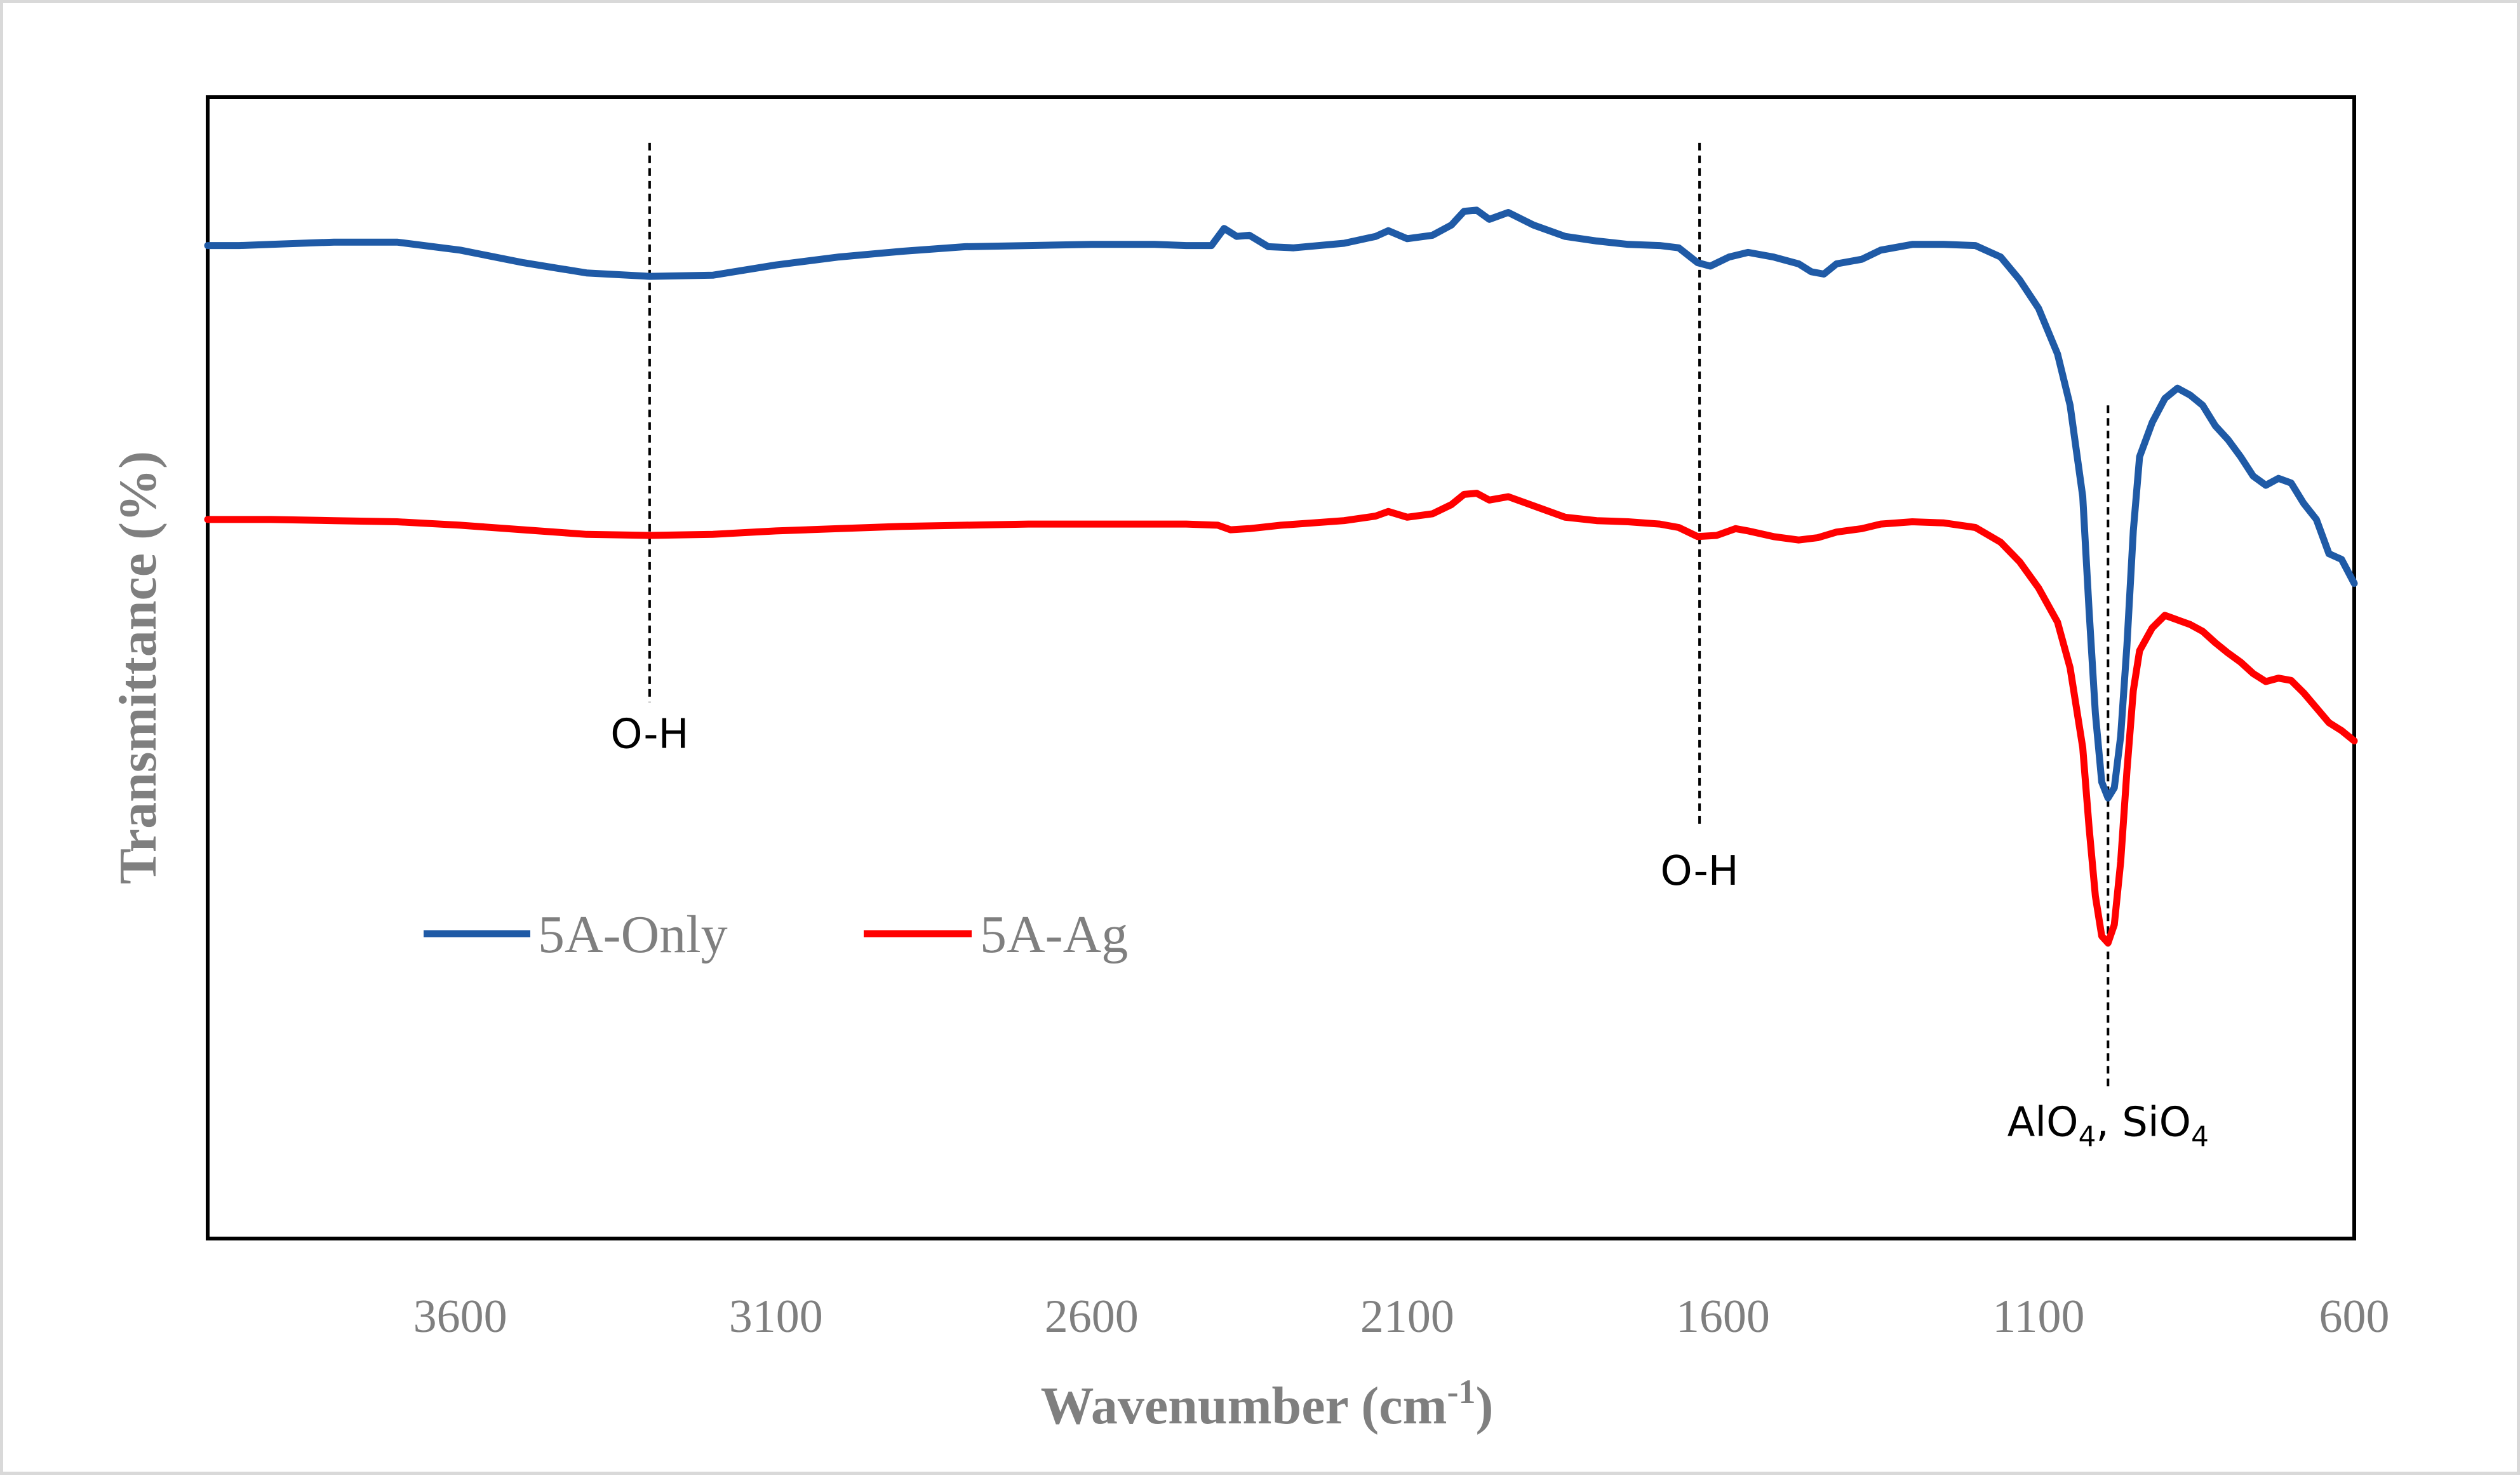 The height and width of the screenshot is (1478, 2520). Describe the element at coordinates (776, 935) in the screenshot. I see `legend: 5A-Only 5A-Ag` at that location.